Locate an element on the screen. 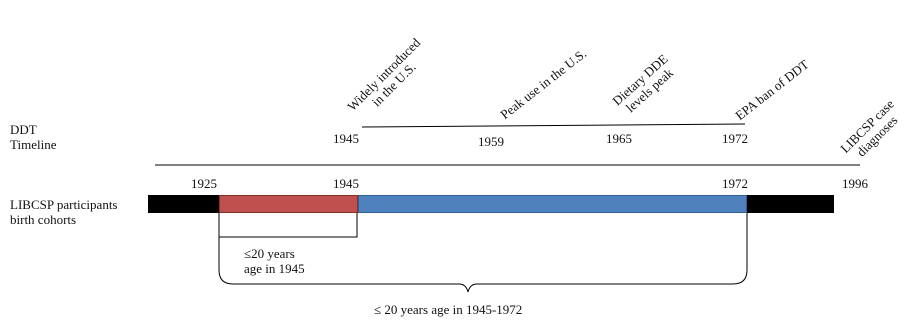  ddt-timeline-label: DDT Timeline is located at coordinates (33, 137).